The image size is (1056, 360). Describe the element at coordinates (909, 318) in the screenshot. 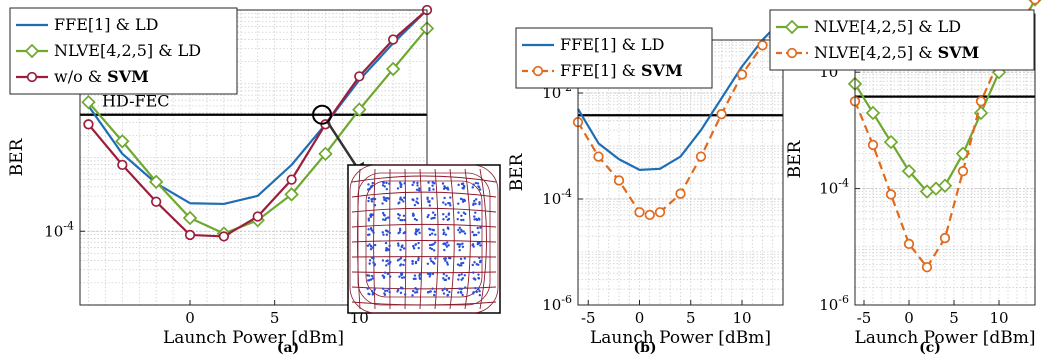

I see `x-tick-label: 0` at that location.